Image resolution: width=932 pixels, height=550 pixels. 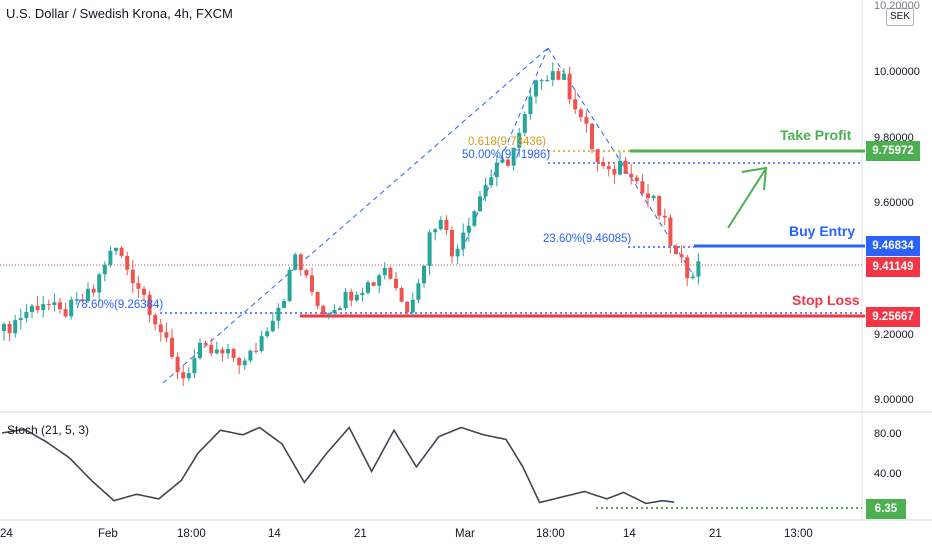 What do you see at coordinates (507, 142) in the screenshot?
I see `fib-618-label: 0.618(9.73436)` at bounding box center [507, 142].